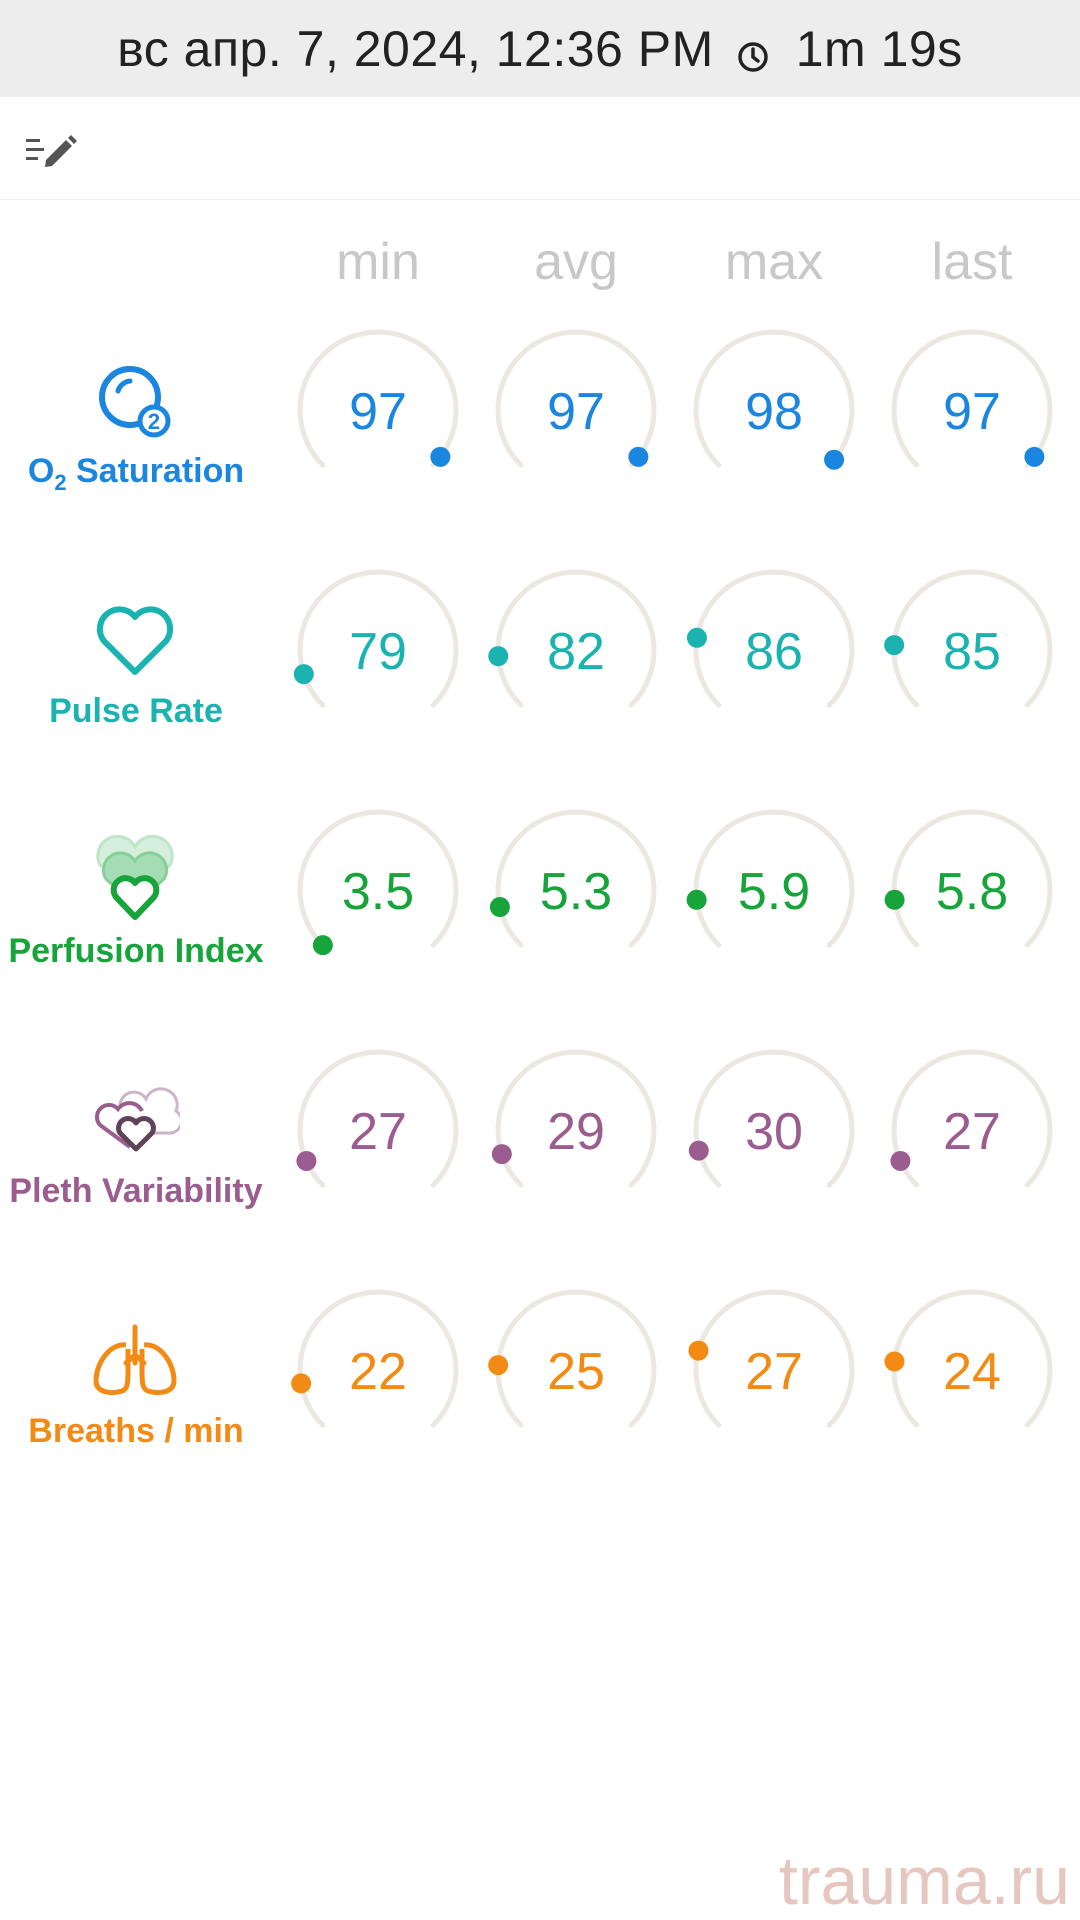 The image size is (1080, 1920). I want to click on gauge-o2-avg: 97, so click(576, 410).